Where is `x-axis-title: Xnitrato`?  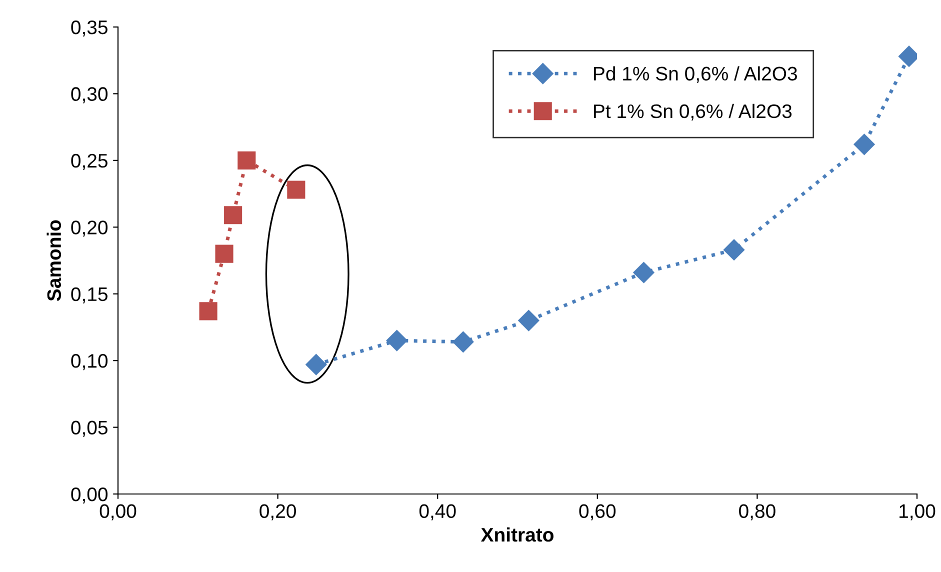
x-axis-title: Xnitrato is located at coordinates (517, 534).